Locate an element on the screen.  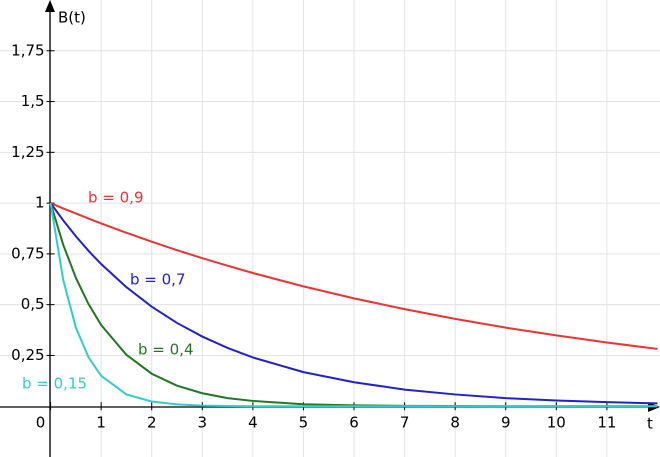
y-tick-label: 1,75 is located at coordinates (27, 50).